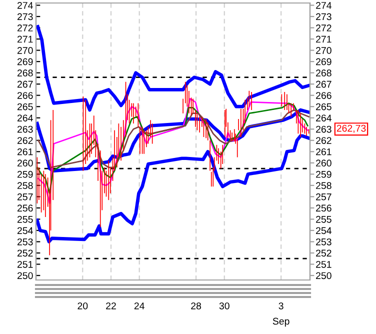 The height and width of the screenshot is (334, 376). Describe the element at coordinates (324, 186) in the screenshot. I see `y2-tick-label: 258` at that location.